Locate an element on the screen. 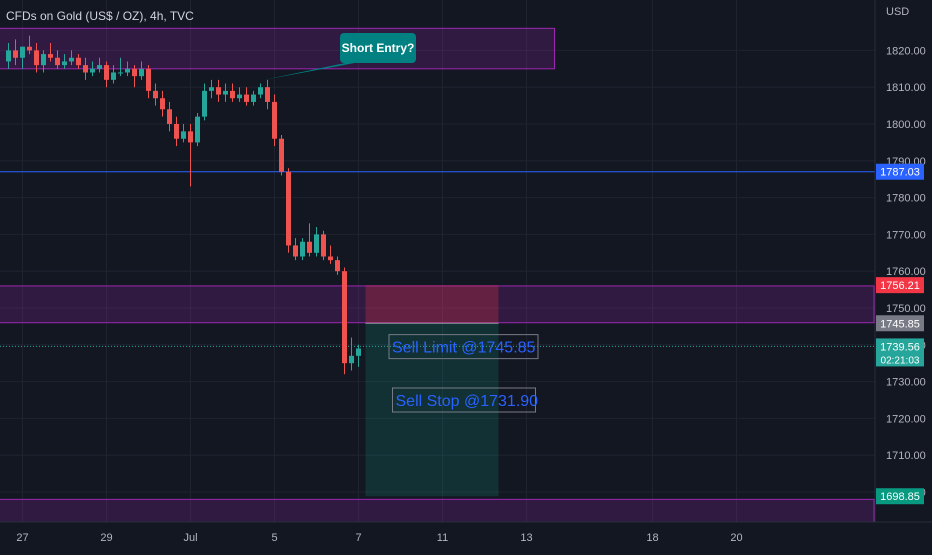 This screenshot has height=555, width=932. time-tick-label: 13 is located at coordinates (526, 538).